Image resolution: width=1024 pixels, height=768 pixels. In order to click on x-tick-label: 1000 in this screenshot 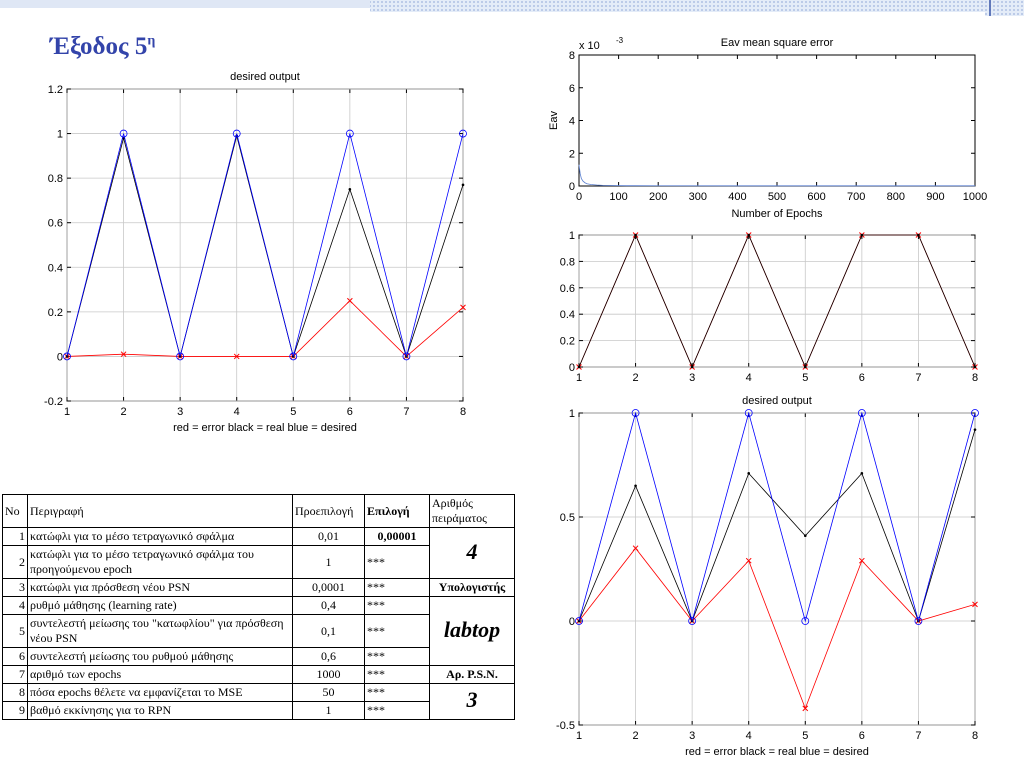, I will do `click(975, 197)`.